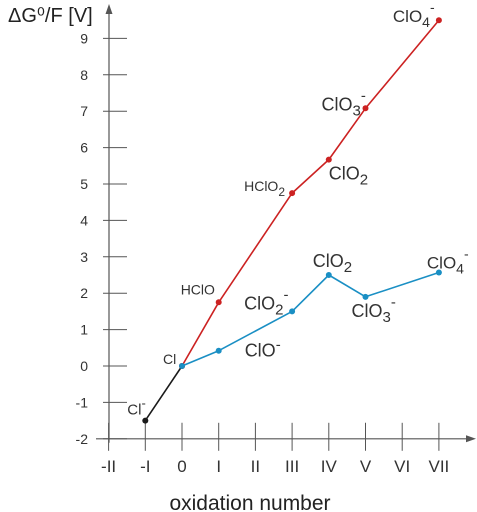 This screenshot has width=477, height=512. What do you see at coordinates (84, 330) in the screenshot?
I see `y-tick-label: 1` at bounding box center [84, 330].